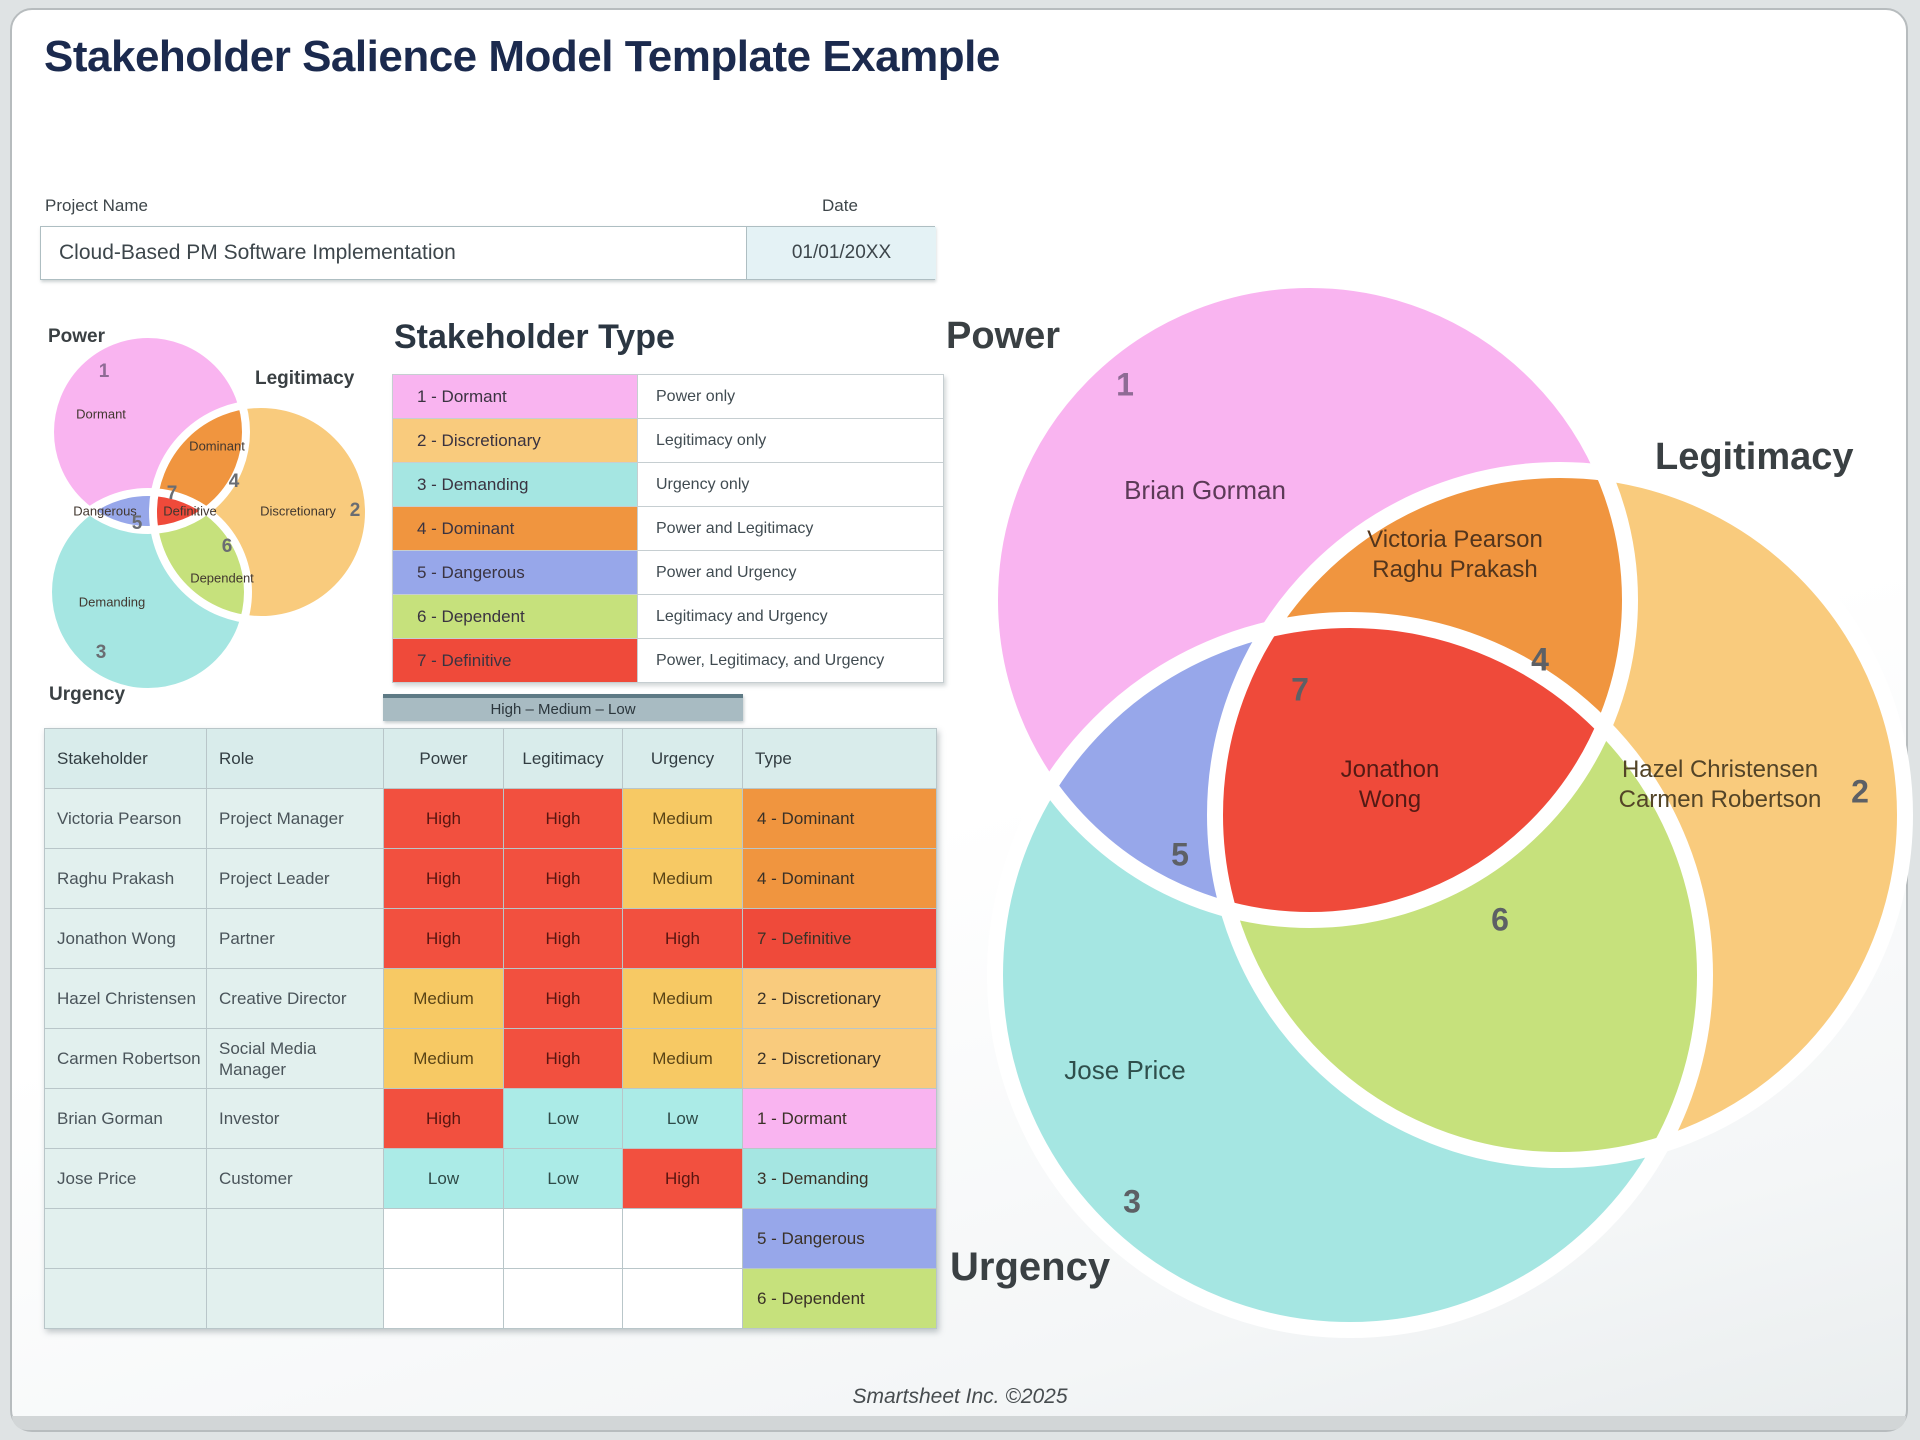  I want to click on rating-scale-banner: High – Medium – Low, so click(563, 707).